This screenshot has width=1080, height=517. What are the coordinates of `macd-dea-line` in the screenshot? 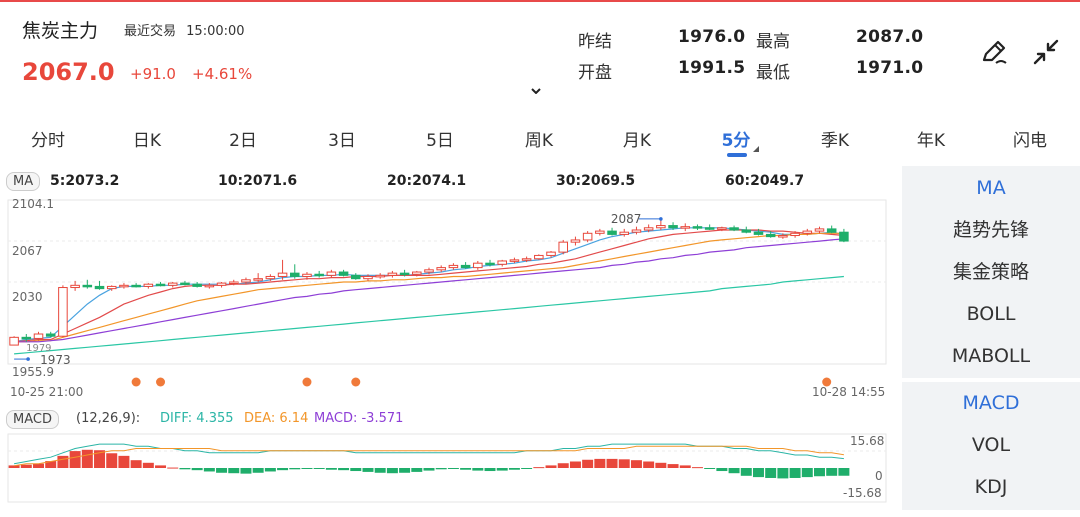 It's located at (429, 456).